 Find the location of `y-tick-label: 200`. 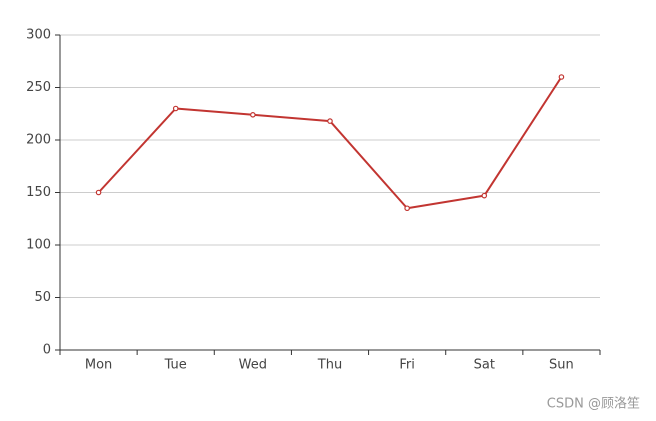

y-tick-label: 200 is located at coordinates (38, 140).